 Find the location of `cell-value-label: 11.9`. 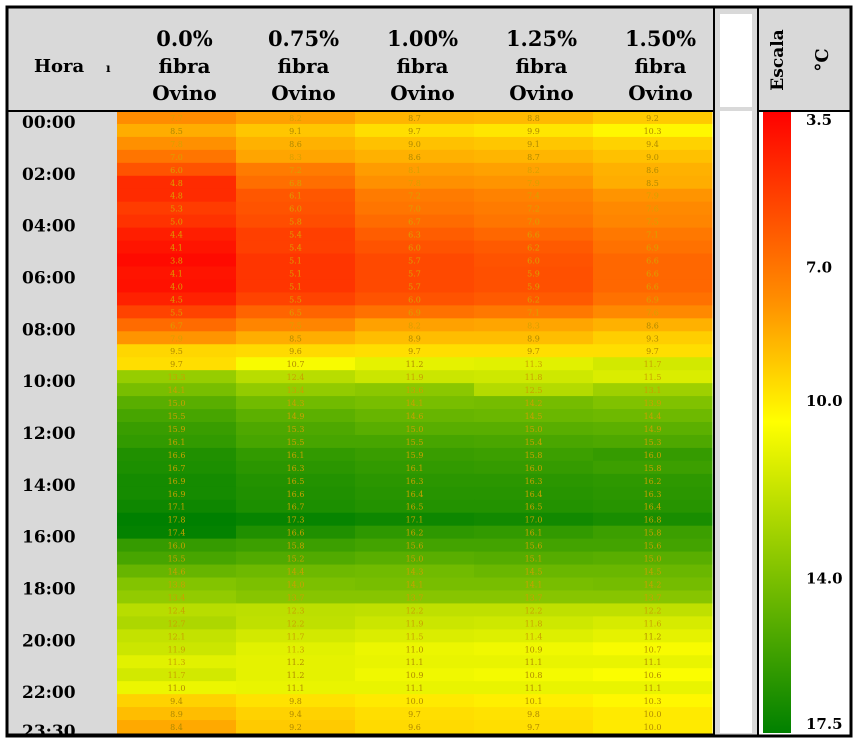

cell-value-label: 11.9 is located at coordinates (415, 623).